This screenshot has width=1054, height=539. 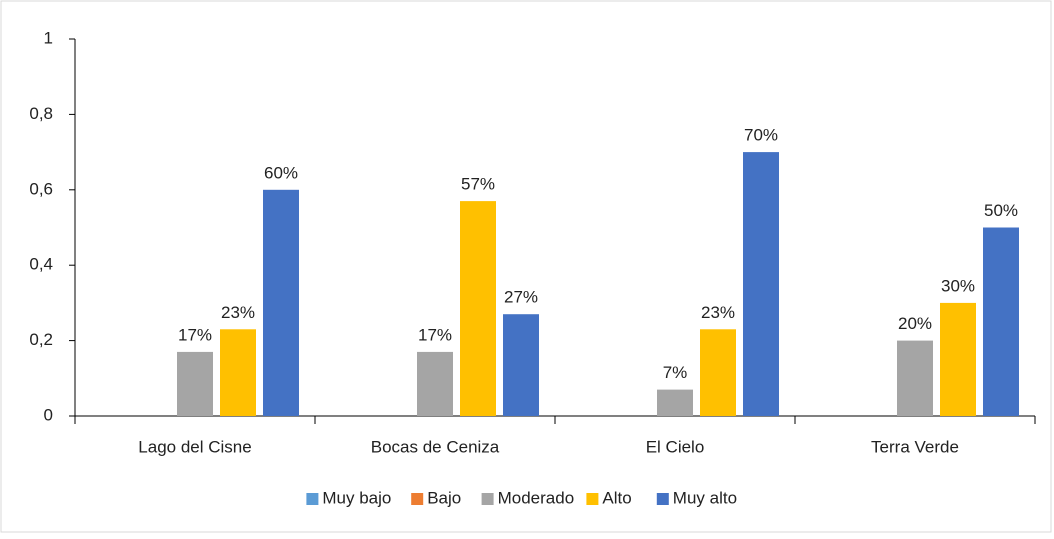 I want to click on y-tick-label: 0,6, so click(x=41, y=188).